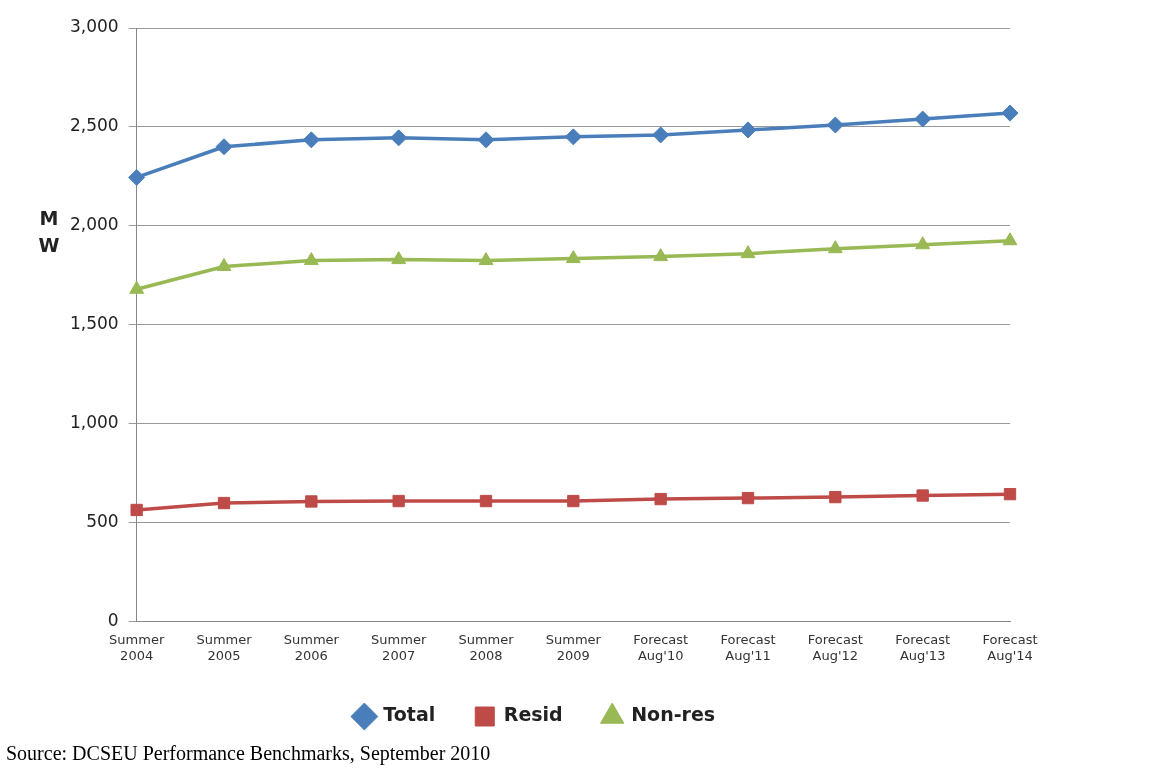 The height and width of the screenshot is (778, 1175). I want to click on y-tick-label: 3,000, so click(94, 26).